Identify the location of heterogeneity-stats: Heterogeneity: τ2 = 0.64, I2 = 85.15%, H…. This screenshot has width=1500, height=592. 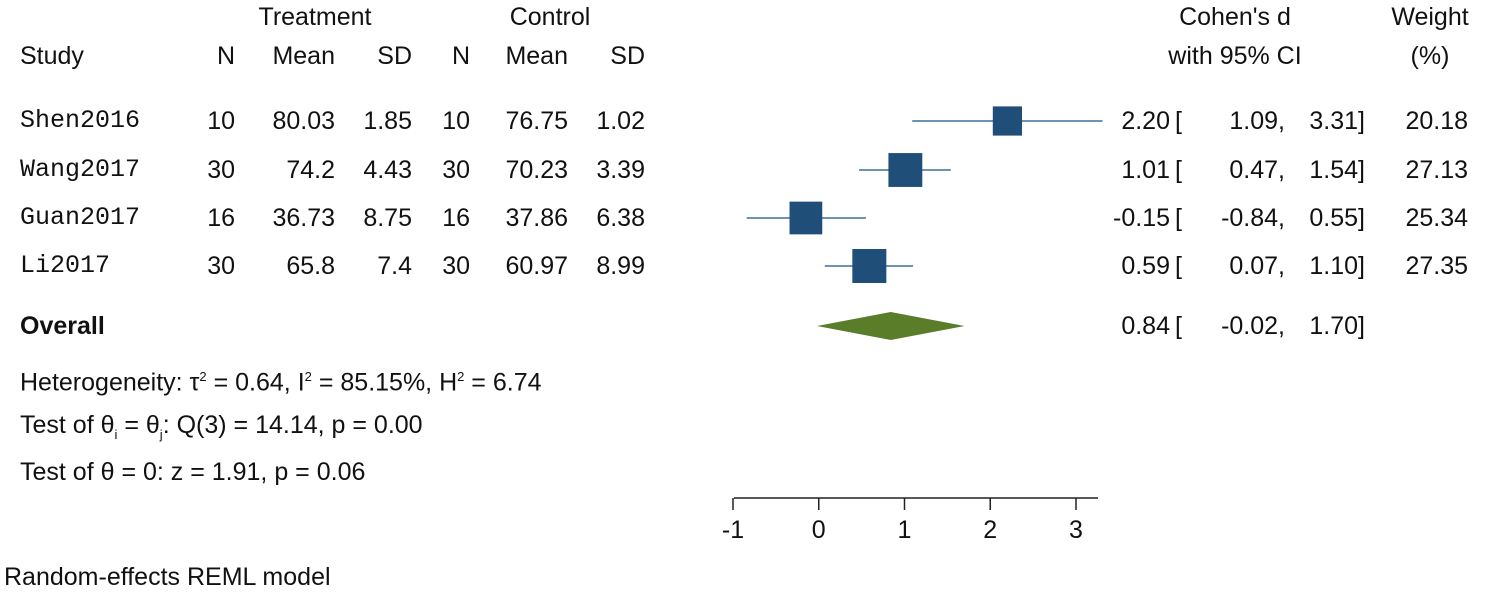
(281, 379).